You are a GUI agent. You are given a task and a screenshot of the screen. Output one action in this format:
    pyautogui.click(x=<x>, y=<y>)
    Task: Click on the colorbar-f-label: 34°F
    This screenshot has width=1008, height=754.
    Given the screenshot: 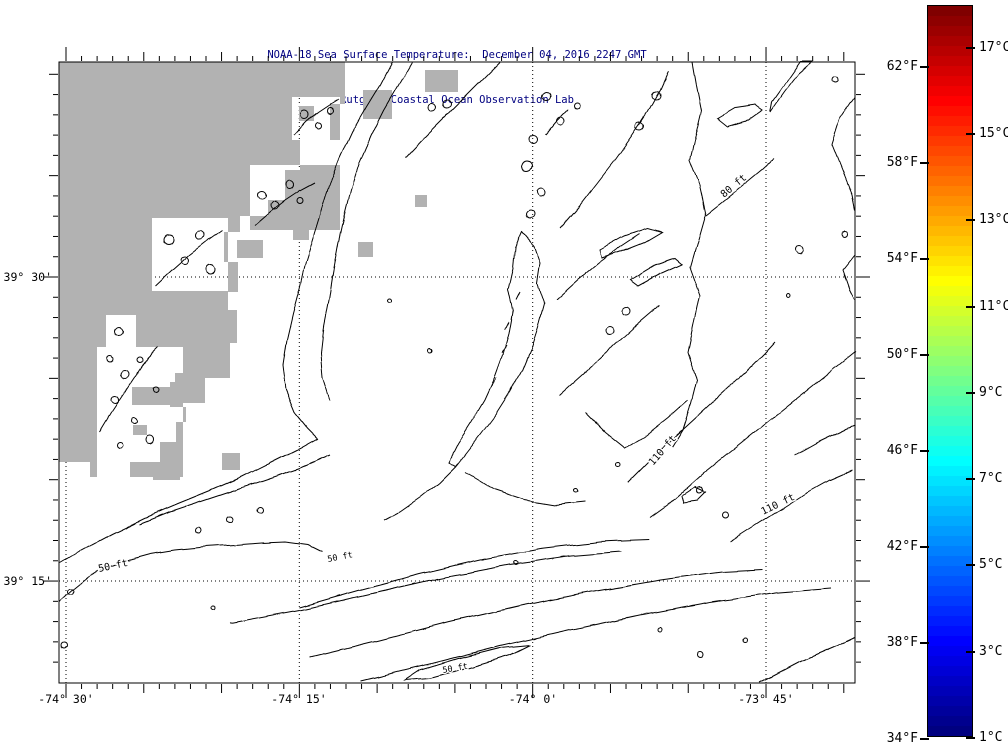 What is the action you would take?
    pyautogui.click(x=902, y=738)
    